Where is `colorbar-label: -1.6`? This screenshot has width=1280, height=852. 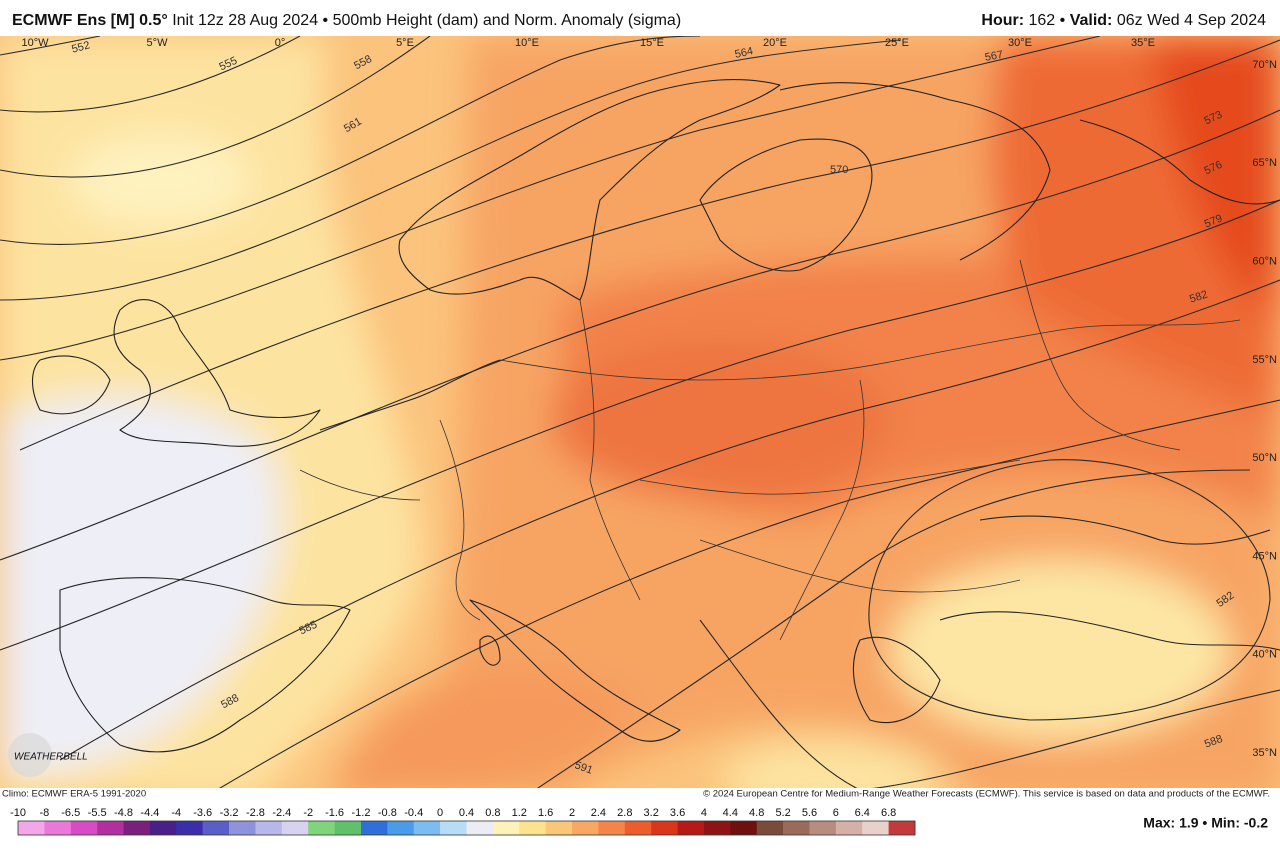 colorbar-label: -1.6 is located at coordinates (334, 813).